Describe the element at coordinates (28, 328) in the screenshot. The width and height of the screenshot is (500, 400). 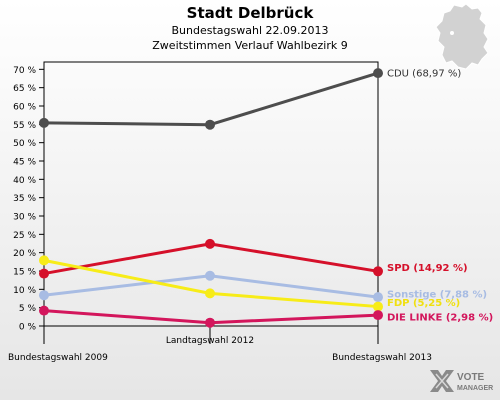
I see `y-tick-label: 0 %` at that location.